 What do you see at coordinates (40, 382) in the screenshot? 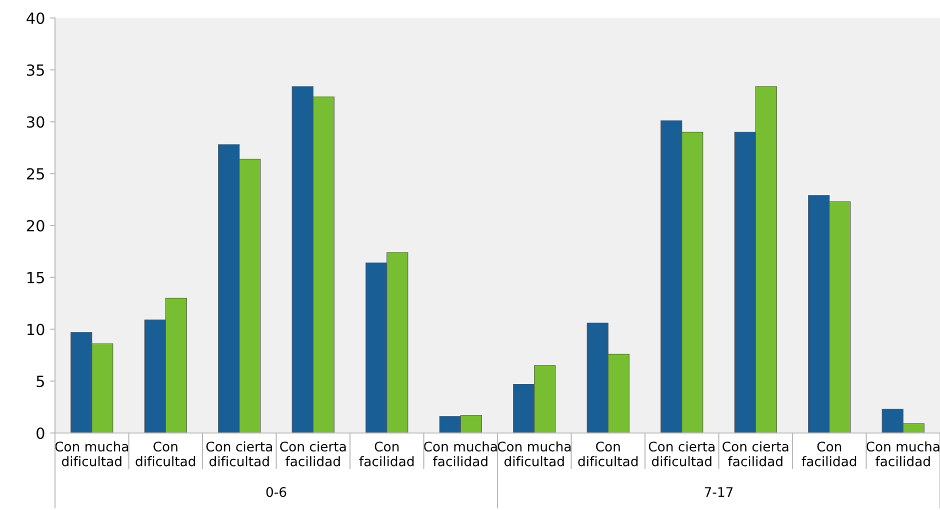
I see `y-tick-label: 5` at bounding box center [40, 382].